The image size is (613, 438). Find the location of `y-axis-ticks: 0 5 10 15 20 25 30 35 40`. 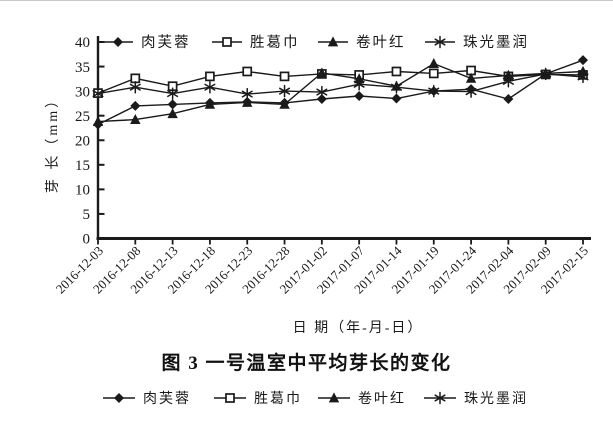

y-axis-ticks: 0 5 10 15 20 25 30 35 40 is located at coordinates (90, 141).